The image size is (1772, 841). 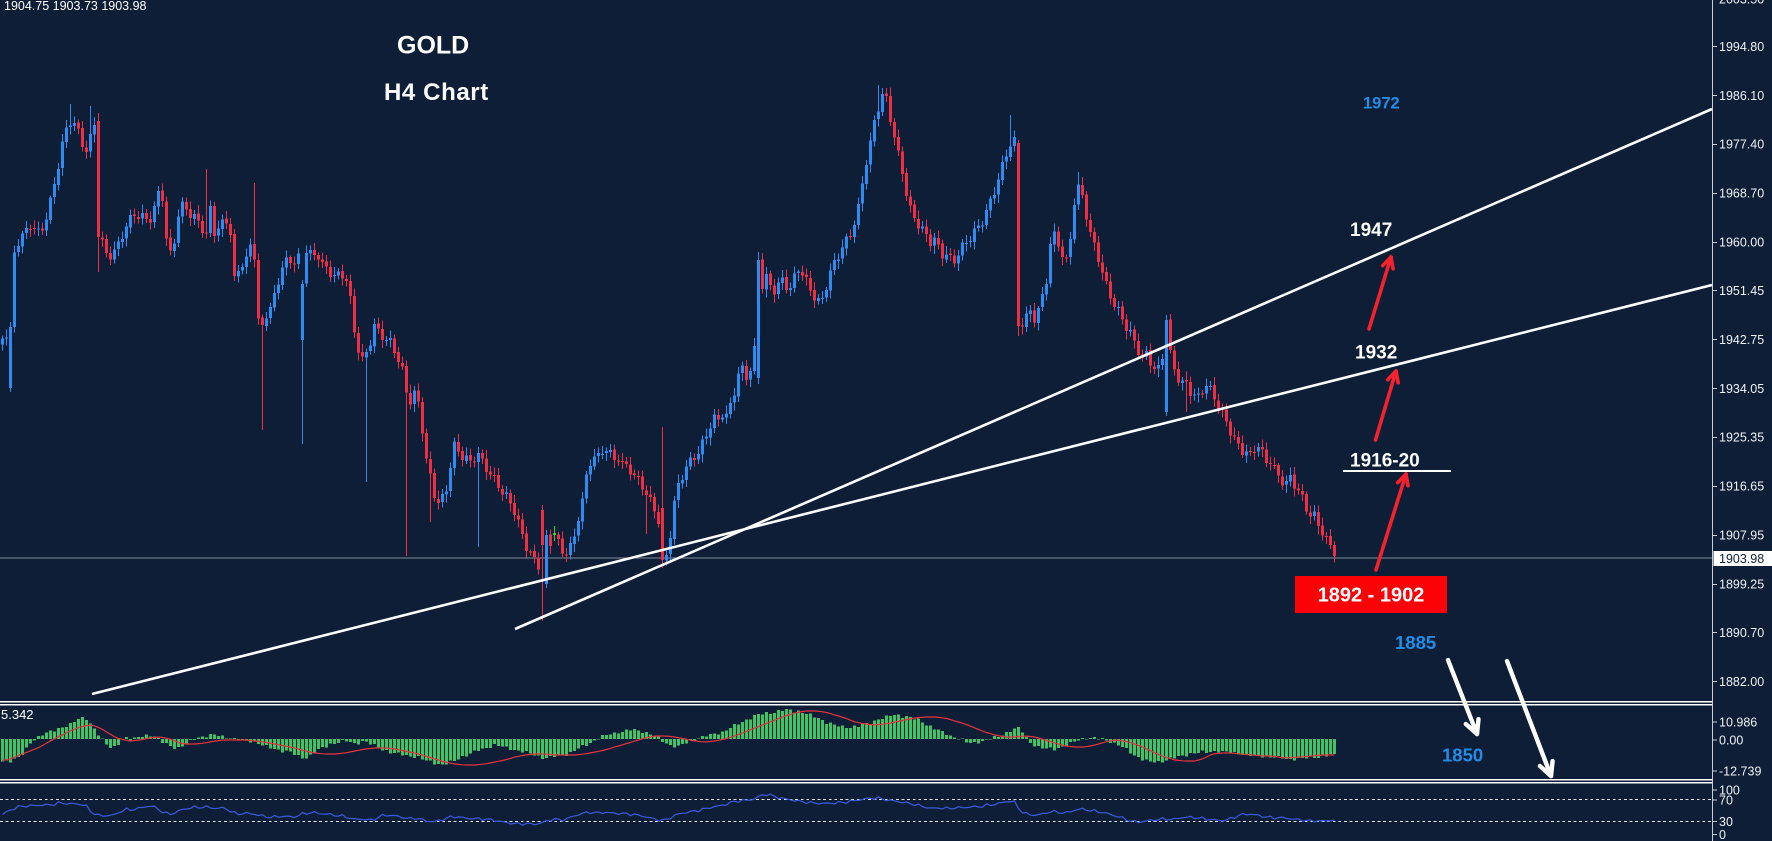 I want to click on svg-text: 1986.10, so click(x=1741, y=96).